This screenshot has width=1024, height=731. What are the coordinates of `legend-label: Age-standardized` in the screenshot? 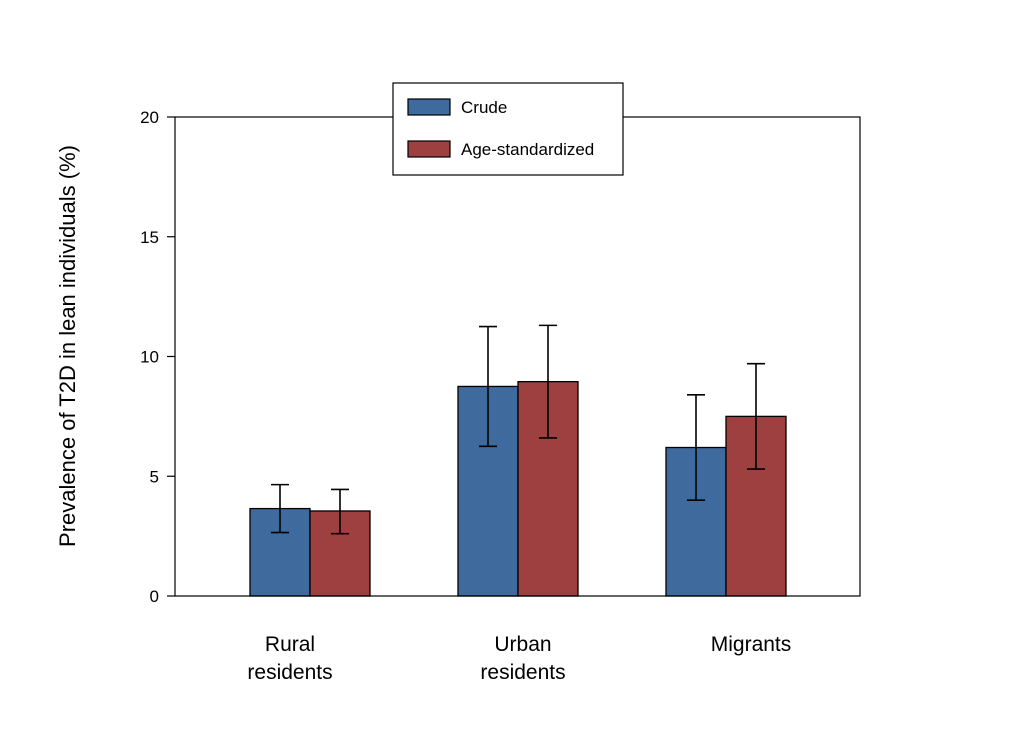 It's located at (527, 149).